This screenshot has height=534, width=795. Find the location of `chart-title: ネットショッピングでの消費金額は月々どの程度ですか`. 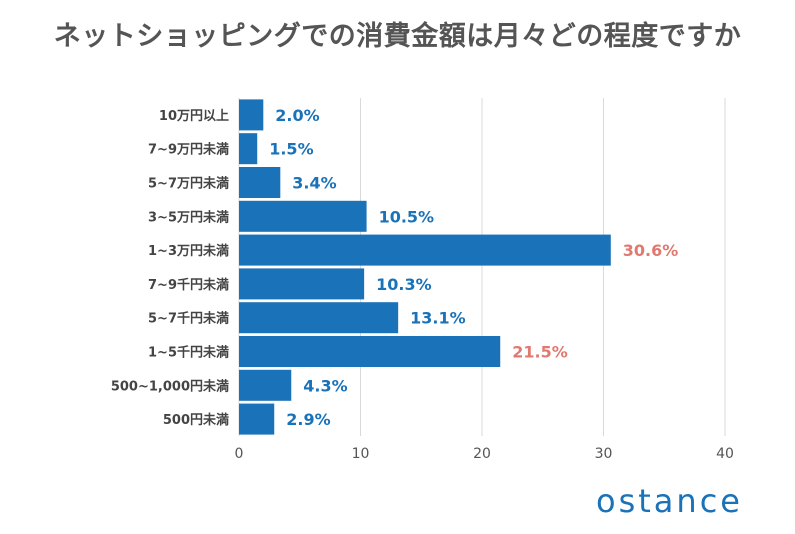

chart-title: ネットショッピングでの消費金額は月々どの程度ですか is located at coordinates (397, 36).